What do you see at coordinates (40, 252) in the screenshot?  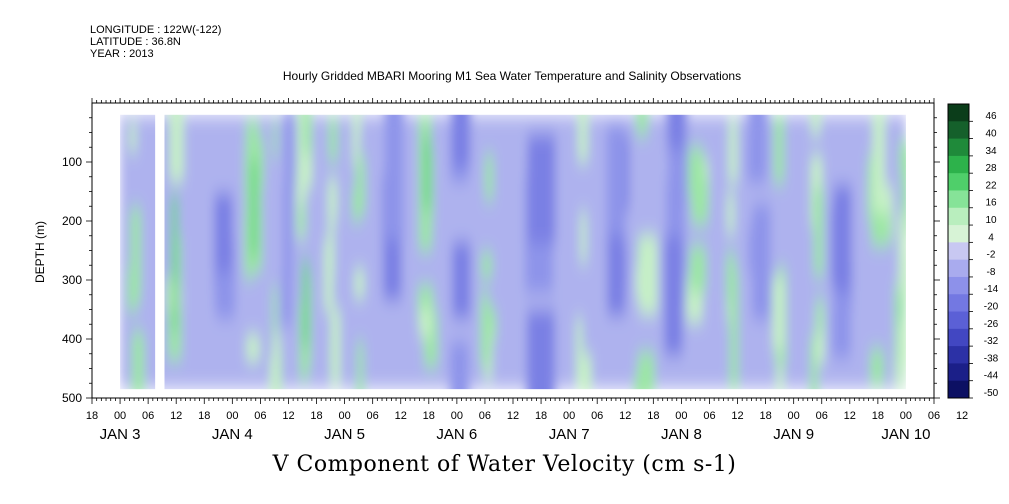 I see `y-axis-label: DEPTH (m)` at bounding box center [40, 252].